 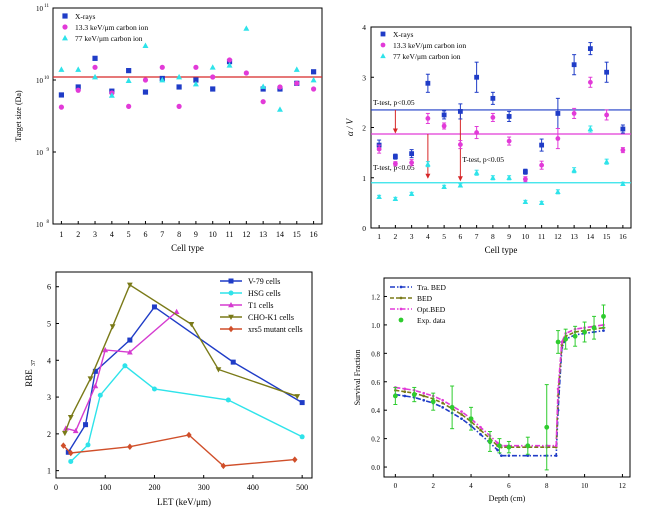 What do you see at coordinates (46, 6) in the screenshot?
I see `y-tick-exponent: 11` at bounding box center [46, 6].